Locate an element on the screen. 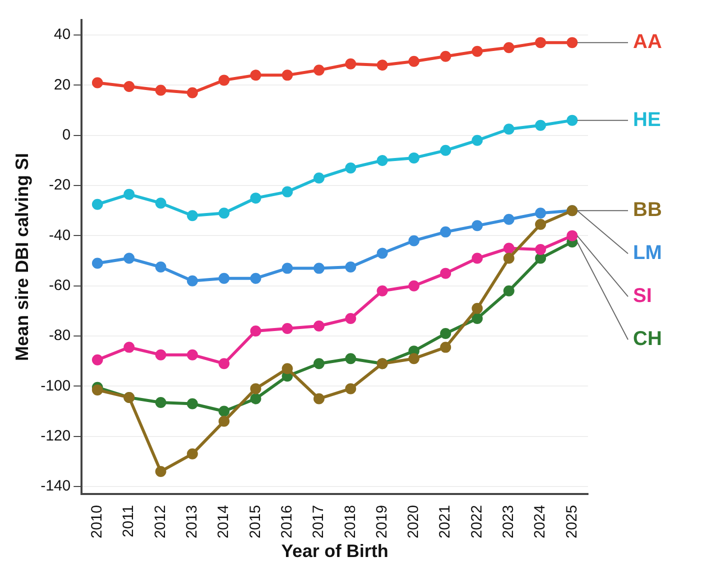  x-tick-label: 2025 is located at coordinates (571, 521).